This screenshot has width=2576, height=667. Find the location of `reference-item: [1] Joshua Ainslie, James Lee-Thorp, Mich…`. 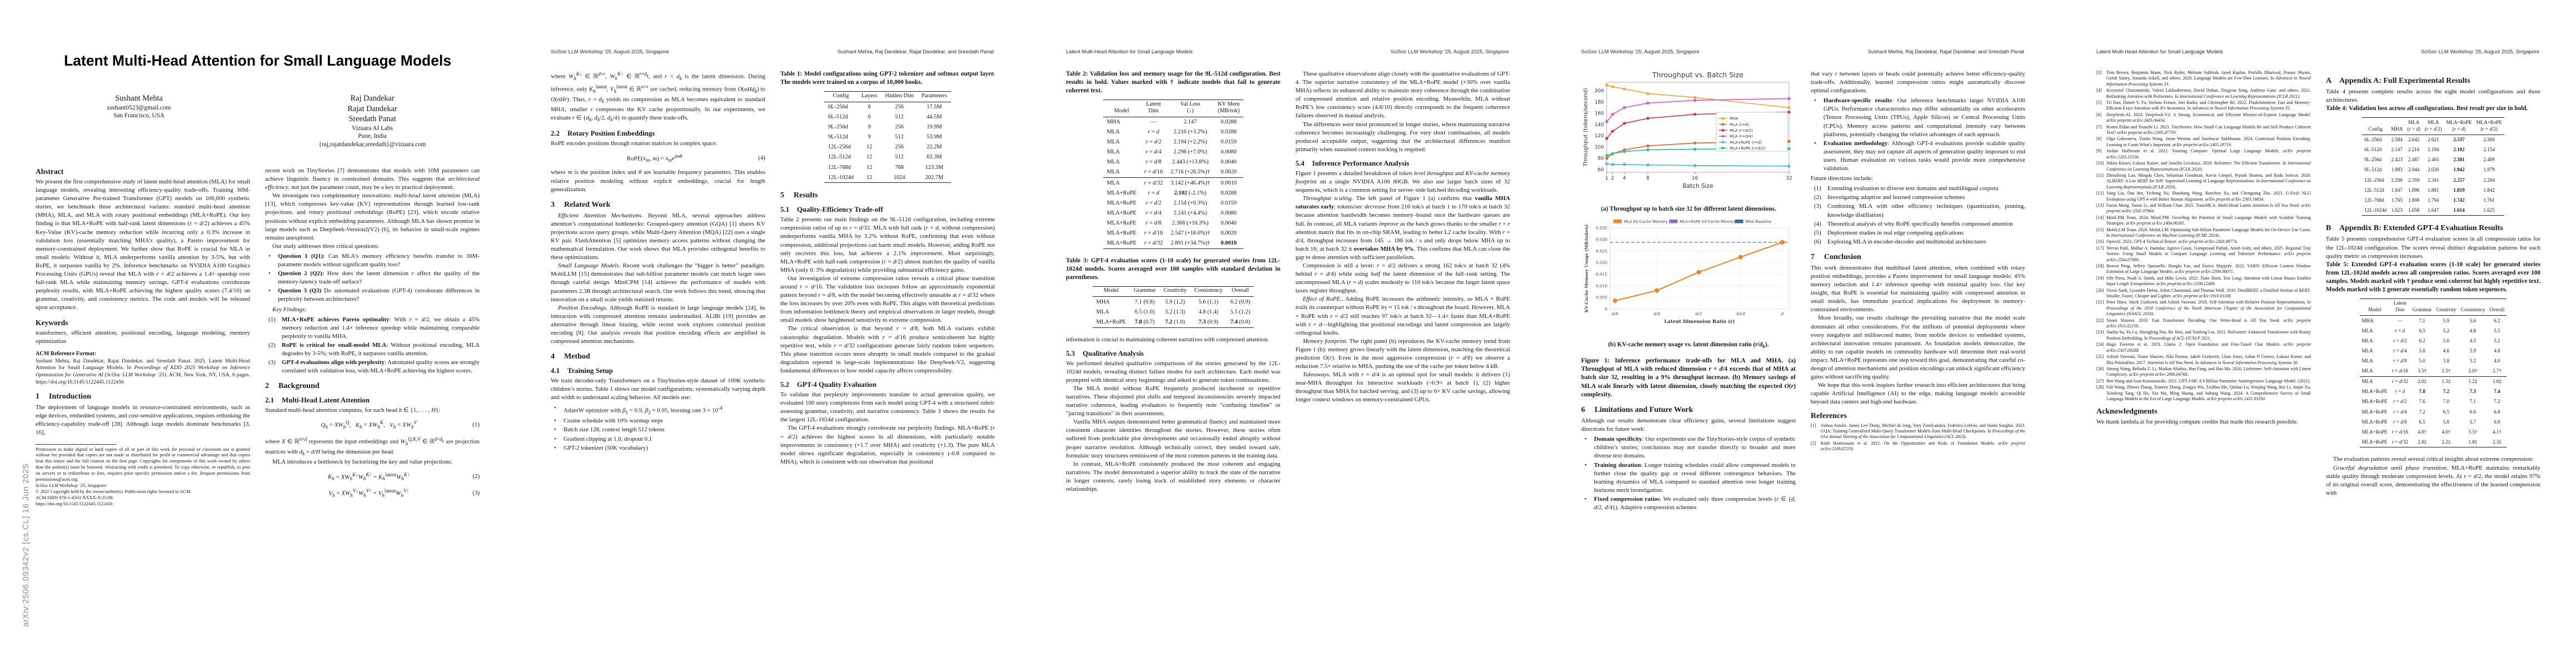

reference-item: [1] Joshua Ainslie, James Lee-Thorp, Mich… is located at coordinates (1918, 431).